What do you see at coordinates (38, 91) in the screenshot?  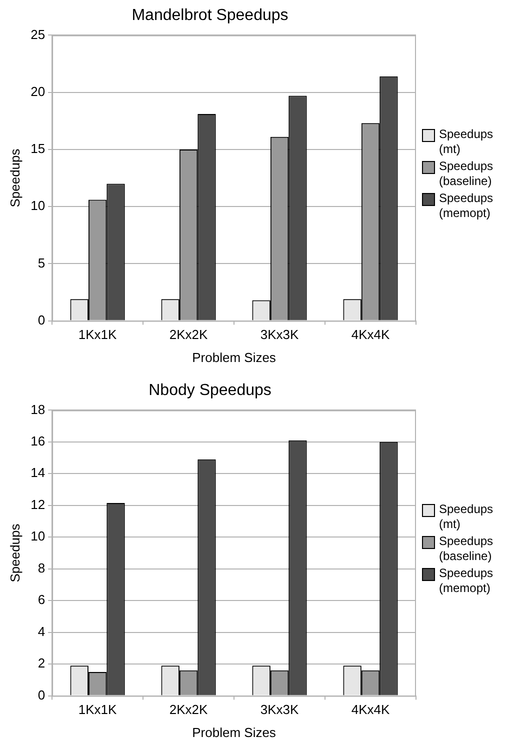 I see `y-tick-label: 20` at bounding box center [38, 91].